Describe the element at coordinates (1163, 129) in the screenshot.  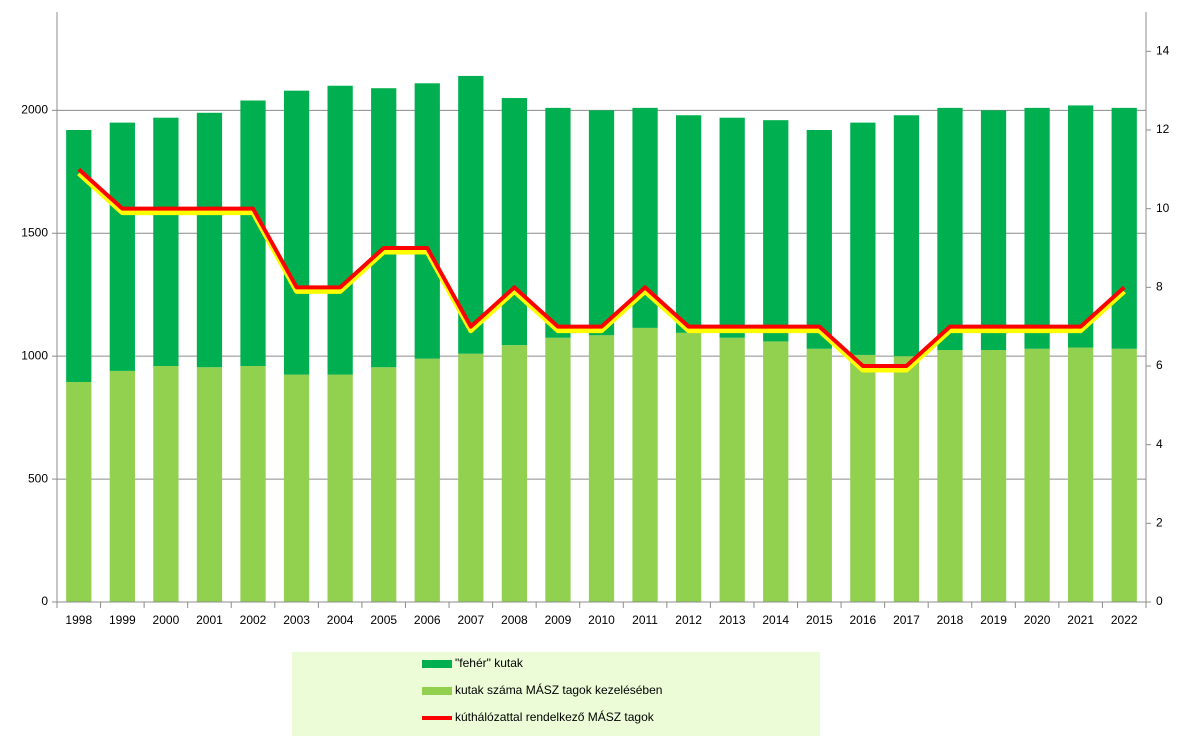
I see `y2-tick-label: 12` at that location.